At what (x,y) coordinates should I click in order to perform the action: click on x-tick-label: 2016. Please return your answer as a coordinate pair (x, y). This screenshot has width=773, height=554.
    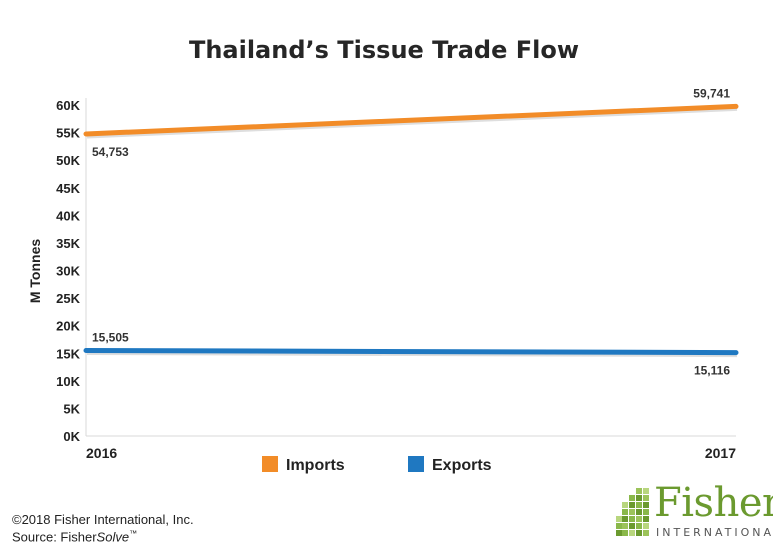
    Looking at the image, I should click on (101, 453).